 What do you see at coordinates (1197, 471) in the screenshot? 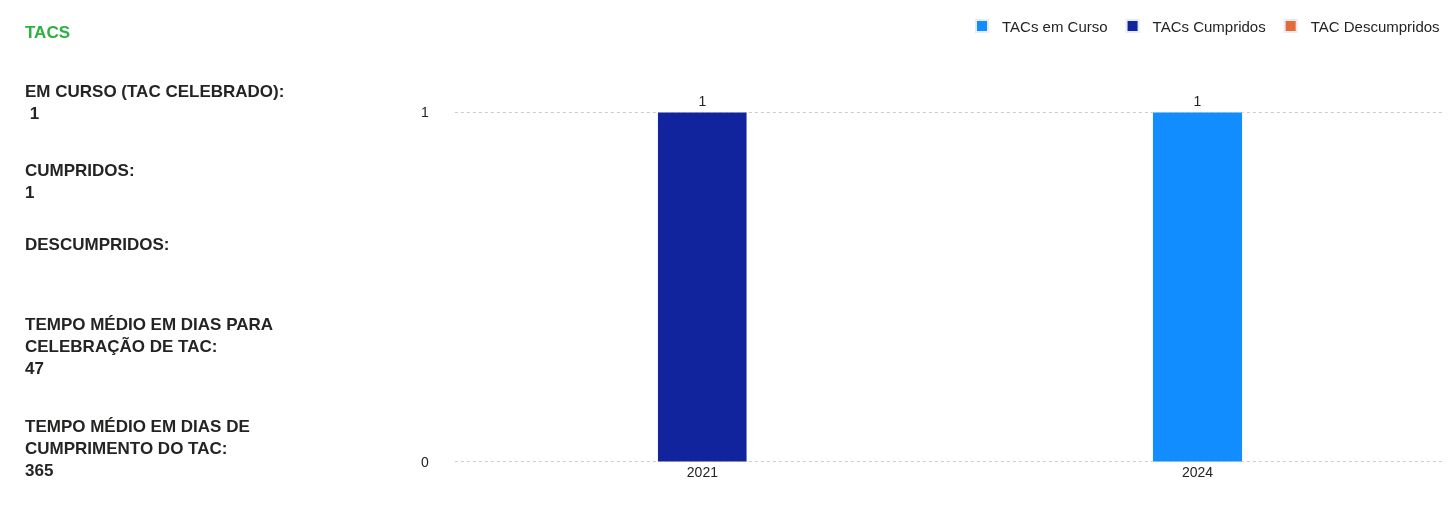
I see `x-tick-label: 2024` at bounding box center [1197, 471].